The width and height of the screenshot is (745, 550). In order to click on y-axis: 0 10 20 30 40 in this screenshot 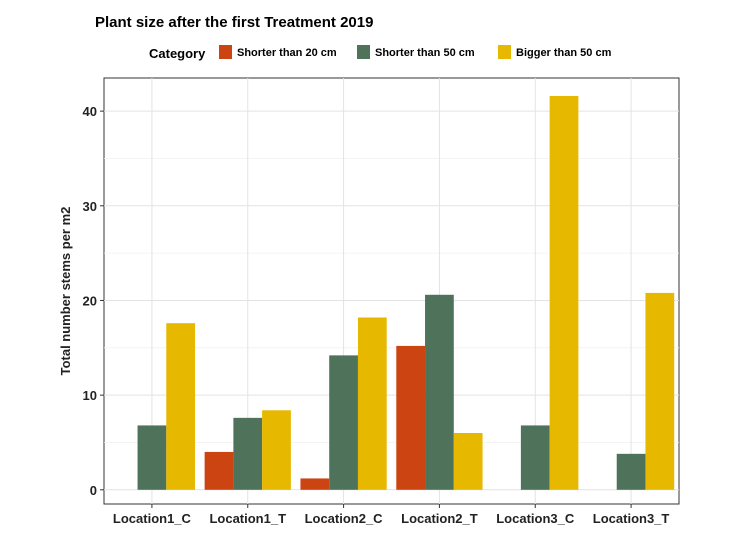, I will do `click(93, 301)`.